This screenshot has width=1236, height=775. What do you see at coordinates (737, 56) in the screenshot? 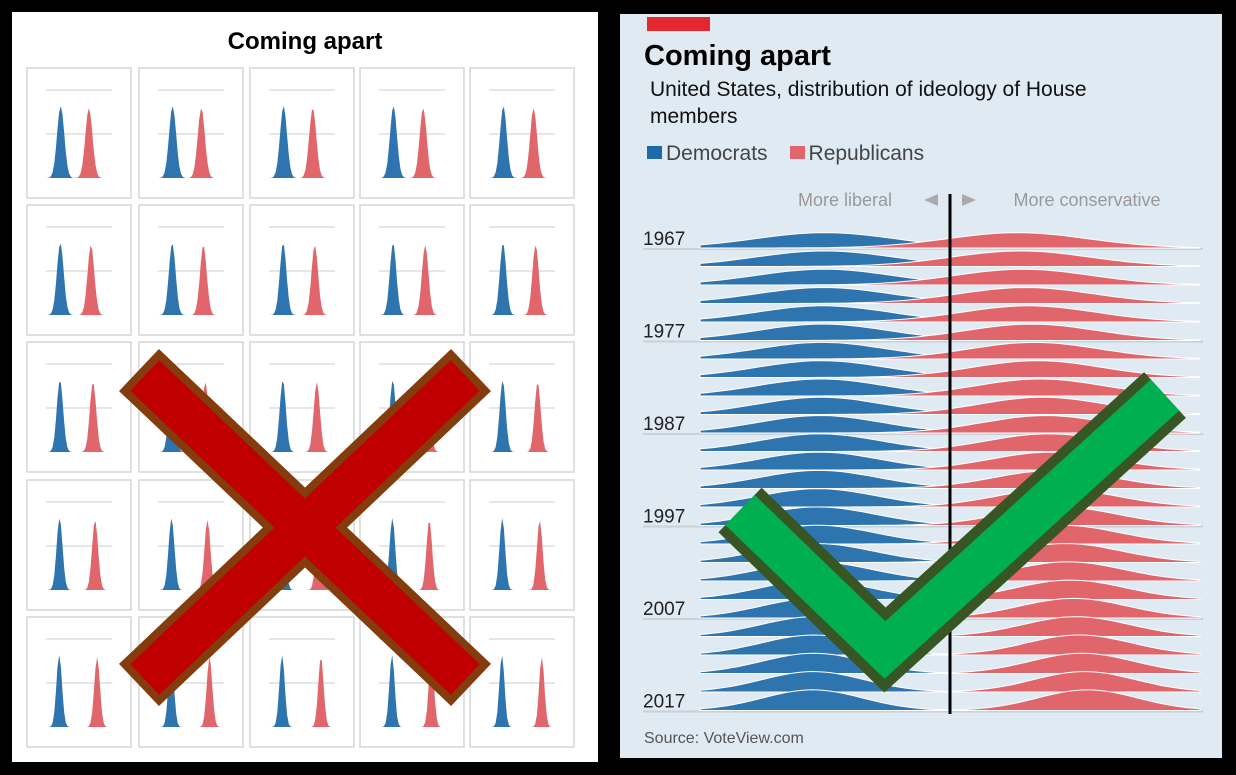
I see `chart-title: Coming apart` at bounding box center [737, 56].